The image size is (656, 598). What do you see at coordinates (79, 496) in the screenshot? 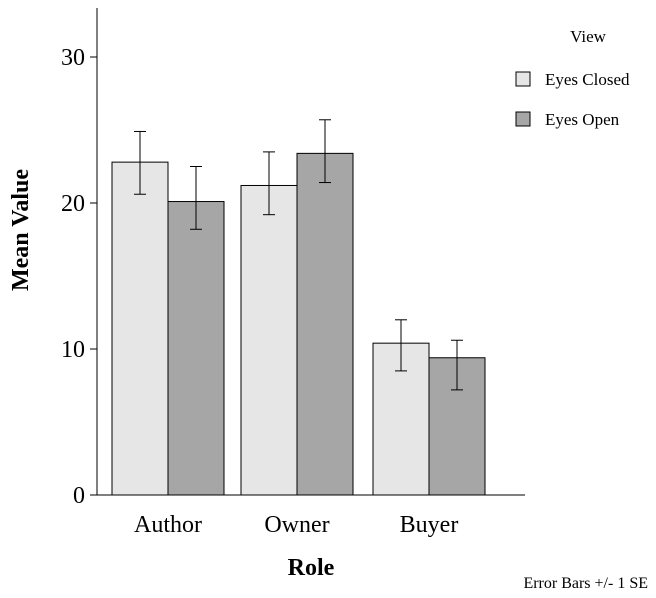
I see `y-tick-label: 0` at bounding box center [79, 496].